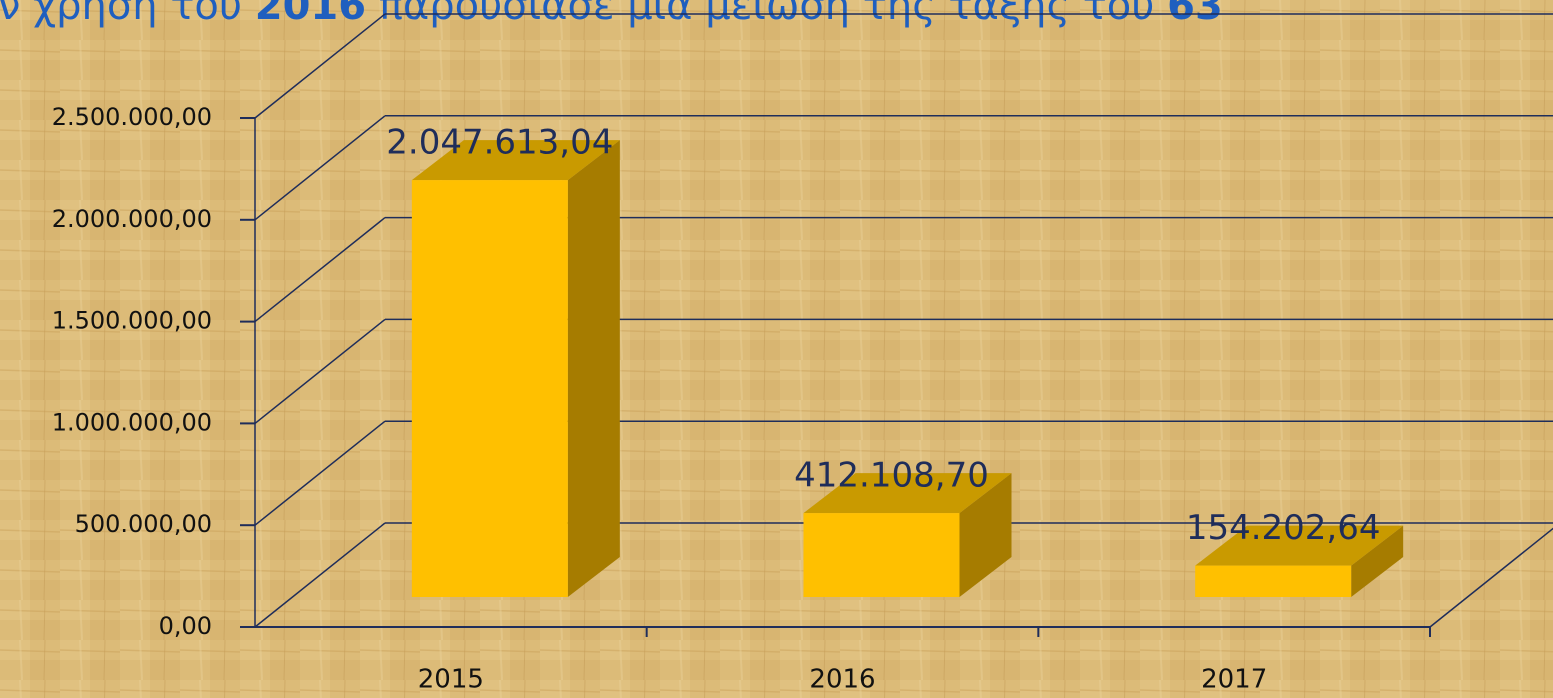 Image resolution: width=1553 pixels, height=698 pixels. Describe the element at coordinates (451, 680) in the screenshot. I see `x-tick-label: 2015` at that location.